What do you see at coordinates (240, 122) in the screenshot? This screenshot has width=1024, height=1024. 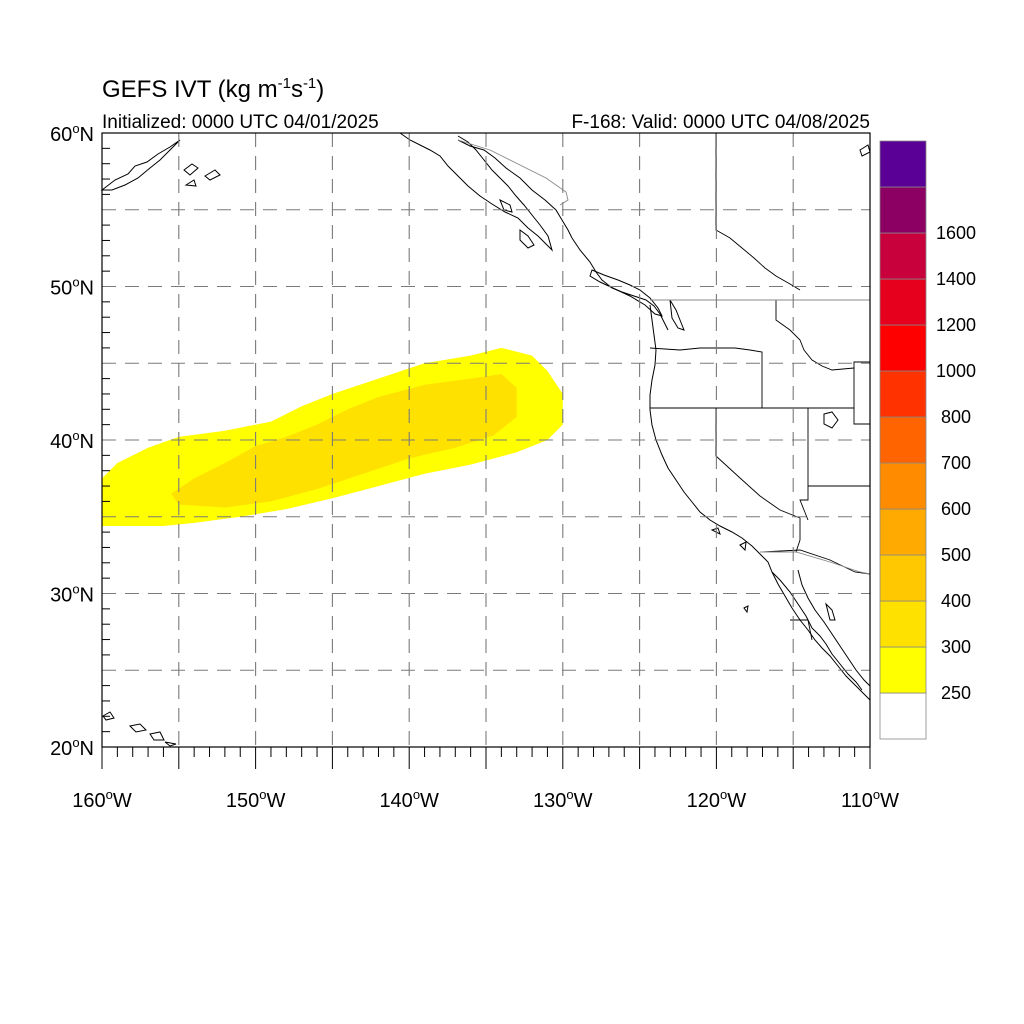 I see `subtitle-initialized: Initialized: 0000 UTC 04/01/2025` at bounding box center [240, 122].